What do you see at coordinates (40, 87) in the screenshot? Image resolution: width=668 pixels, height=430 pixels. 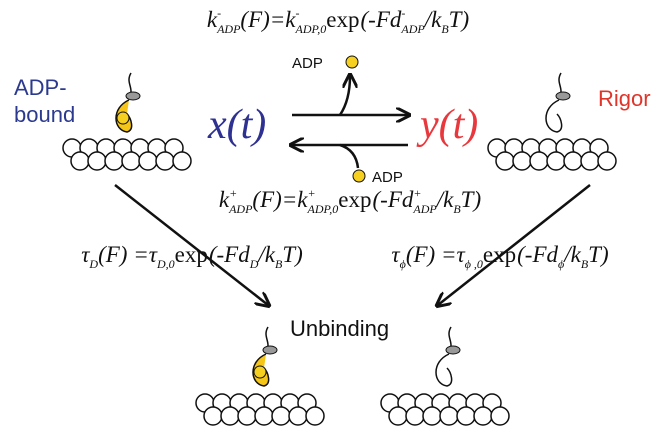 I see `state-label: ADP-` at bounding box center [40, 87].